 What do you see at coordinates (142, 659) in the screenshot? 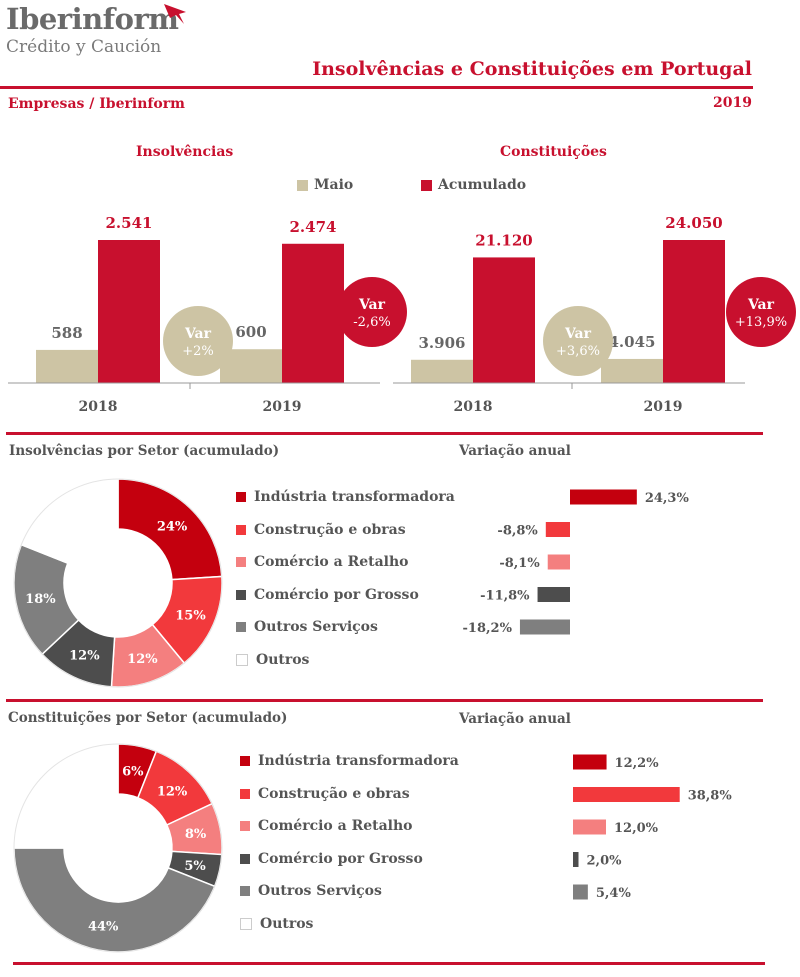
I see `insolvencias-donut-slice-label-comercio-a-retalho: 12%` at bounding box center [142, 659].